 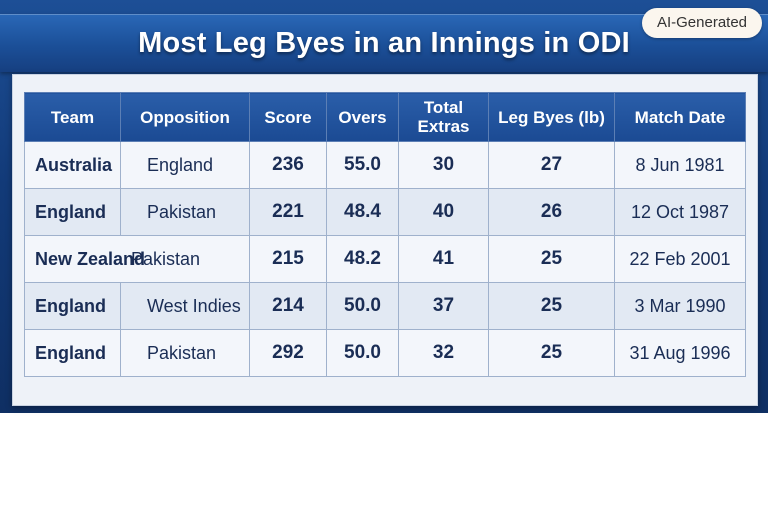 I want to click on title-banner: Most Leg Byes in an Innings in ODI, so click(x=384, y=43).